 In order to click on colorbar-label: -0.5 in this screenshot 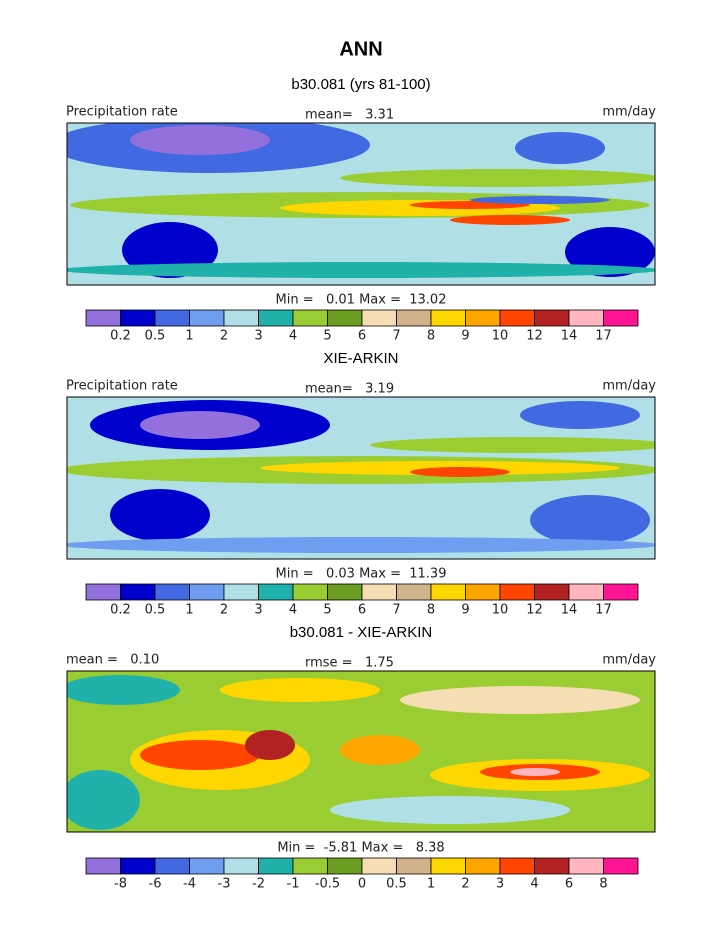, I will do `click(327, 884)`.